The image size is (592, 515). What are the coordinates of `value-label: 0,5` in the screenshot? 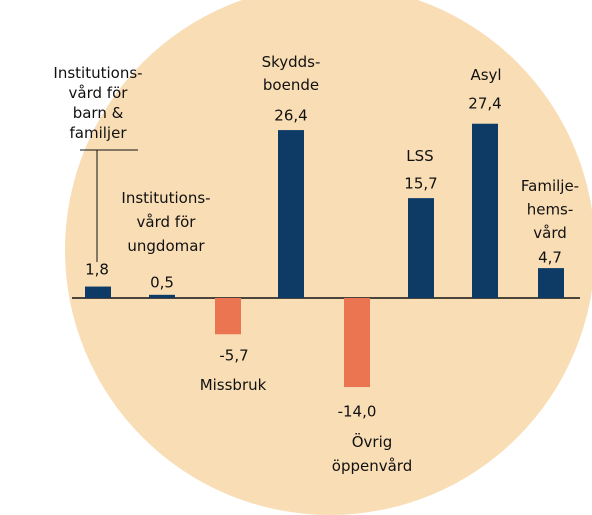 It's located at (162, 283).